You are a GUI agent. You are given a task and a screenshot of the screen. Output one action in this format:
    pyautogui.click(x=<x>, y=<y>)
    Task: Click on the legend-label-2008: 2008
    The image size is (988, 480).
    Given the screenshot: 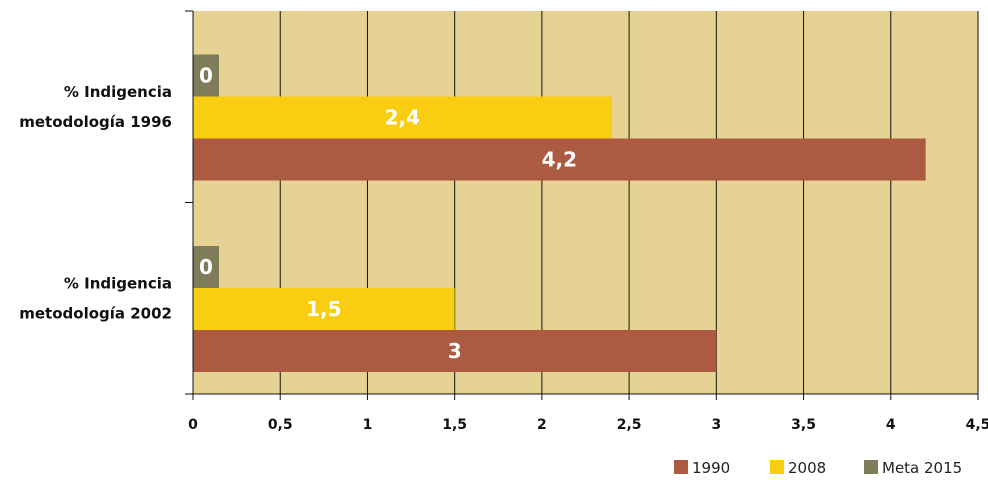 What is the action you would take?
    pyautogui.click(x=807, y=468)
    